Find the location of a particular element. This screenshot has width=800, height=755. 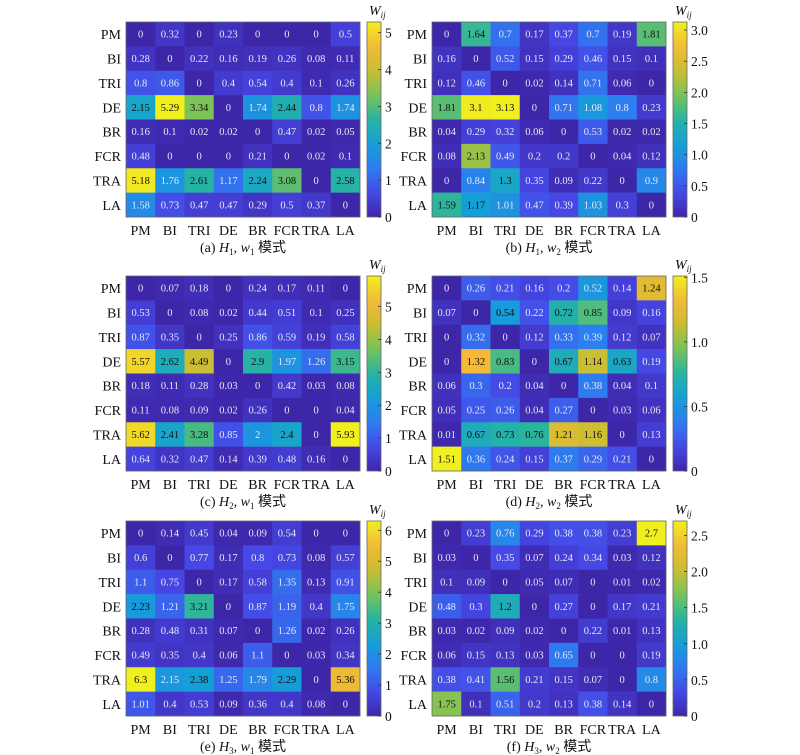

cell-value-label: 3.21 is located at coordinates (199, 607).